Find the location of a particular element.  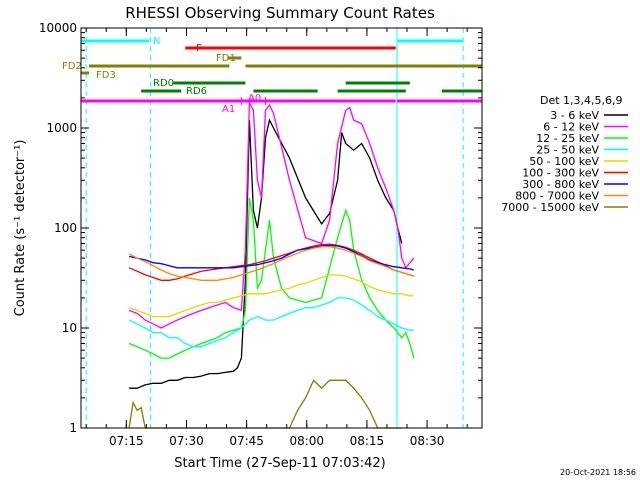

legend-entry-label: 100 - 300 keV is located at coordinates (560, 173).